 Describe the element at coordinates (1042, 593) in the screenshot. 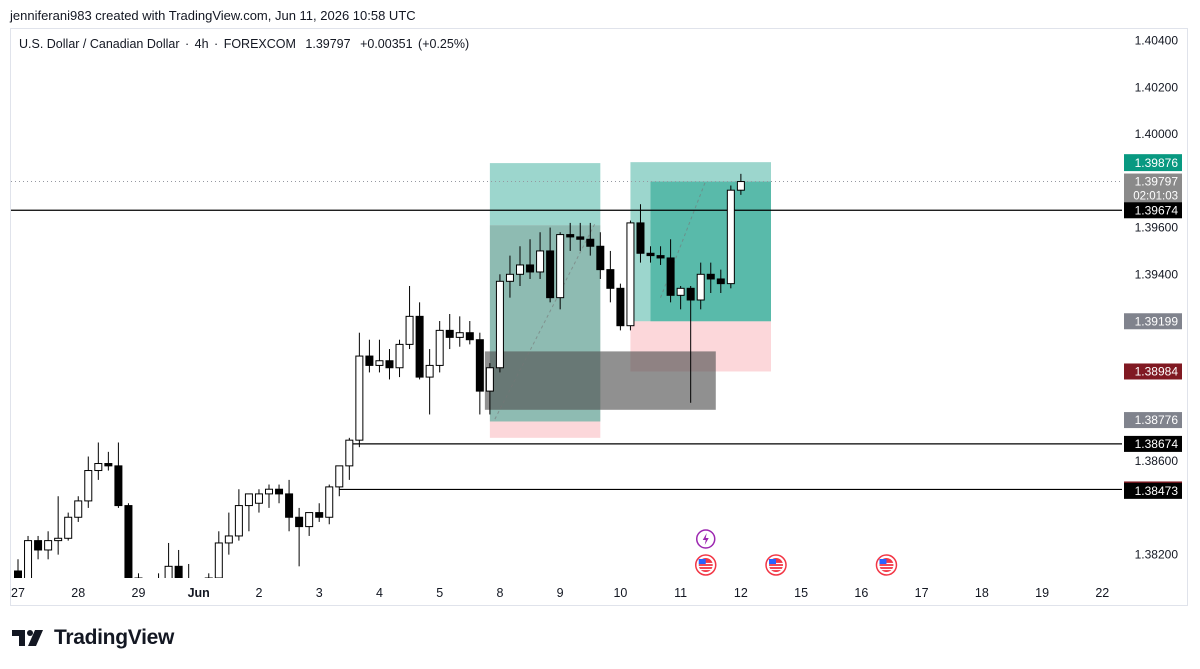

I see `x-tick-label: 19` at that location.